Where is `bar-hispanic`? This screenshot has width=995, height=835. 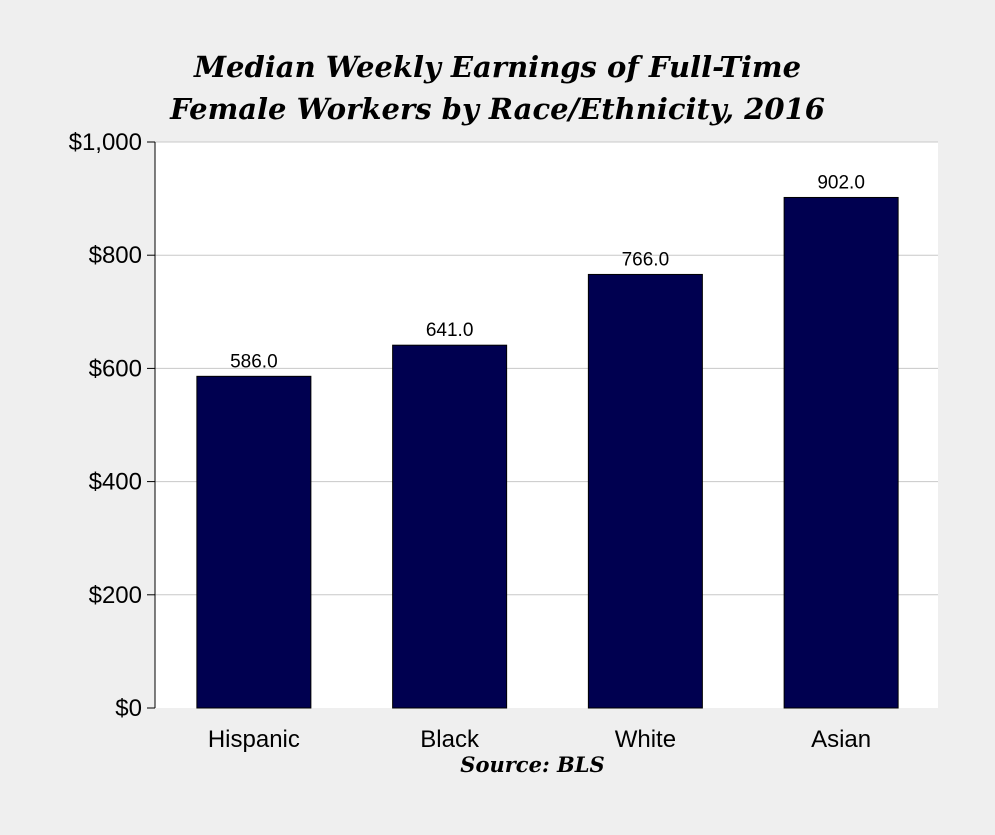 bar-hispanic is located at coordinates (254, 542).